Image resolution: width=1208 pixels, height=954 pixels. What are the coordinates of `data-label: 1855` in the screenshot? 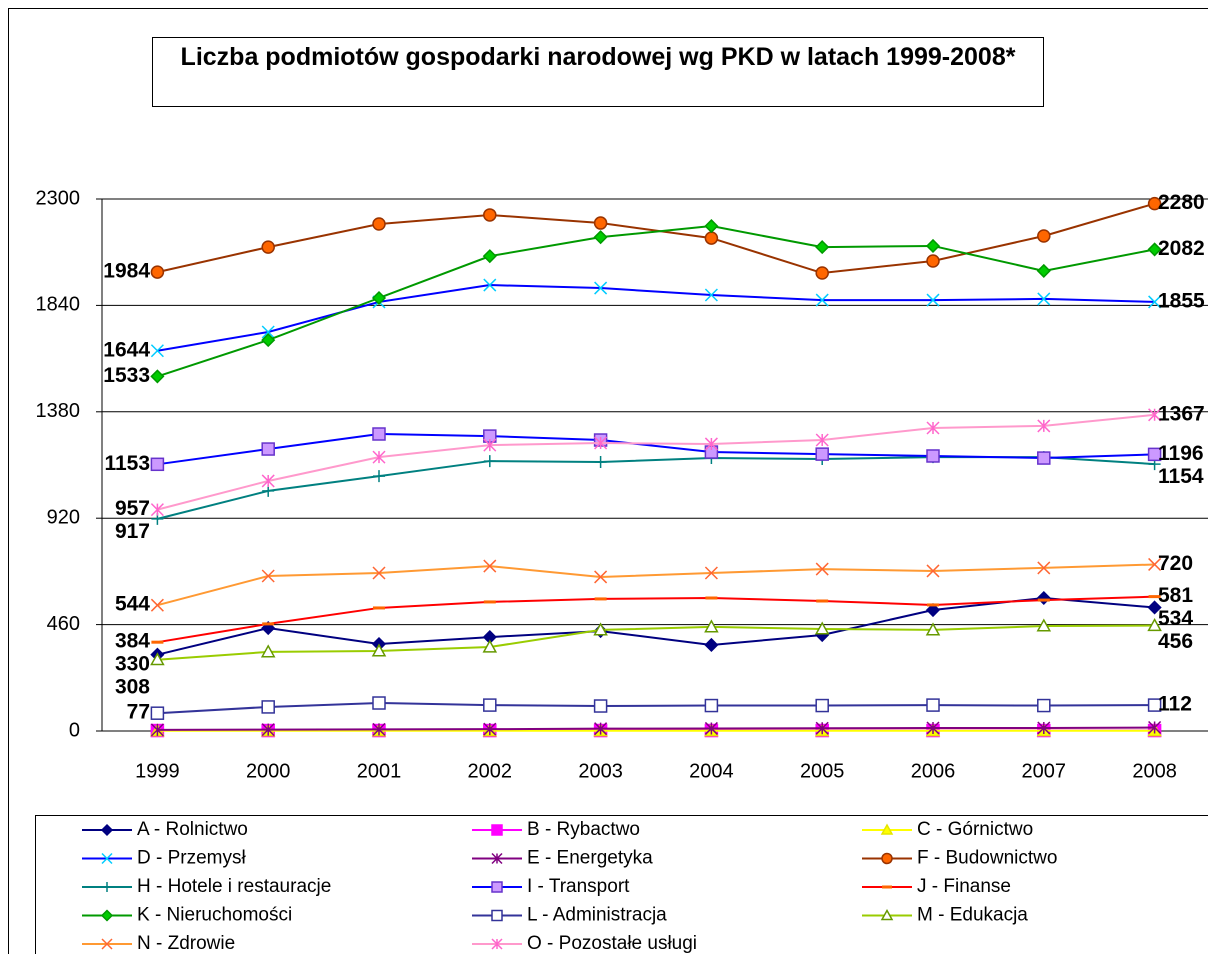 It's located at (1181, 300).